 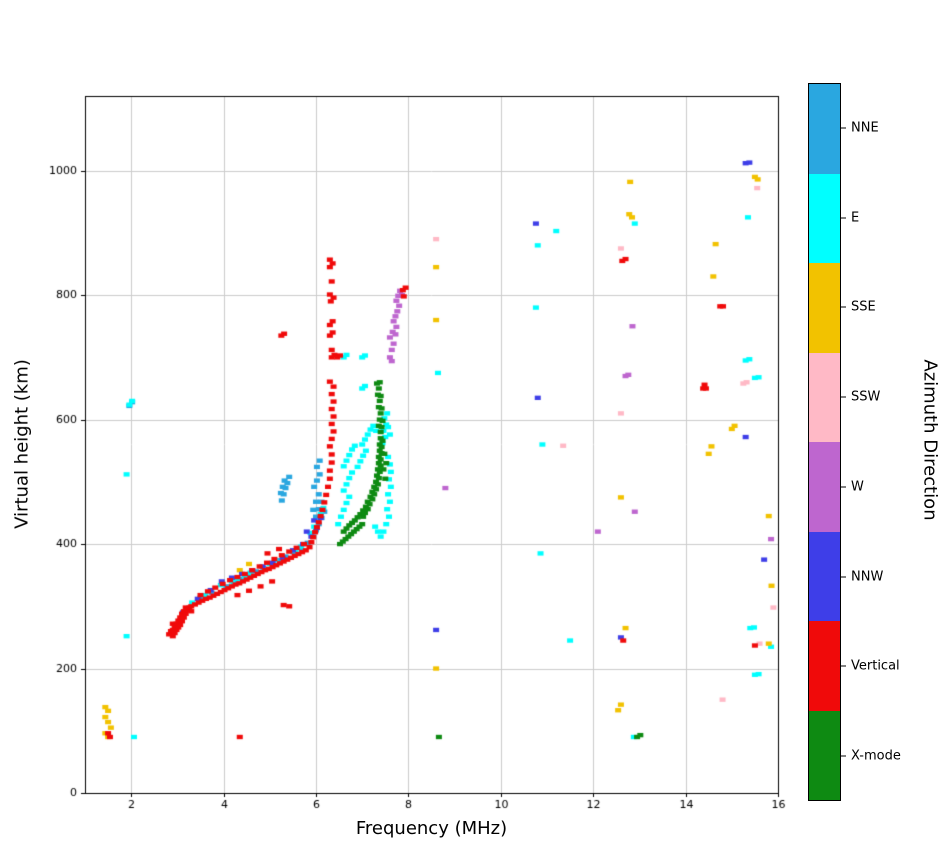 What do you see at coordinates (824, 487) in the screenshot?
I see `colorbar-segment-w` at bounding box center [824, 487].